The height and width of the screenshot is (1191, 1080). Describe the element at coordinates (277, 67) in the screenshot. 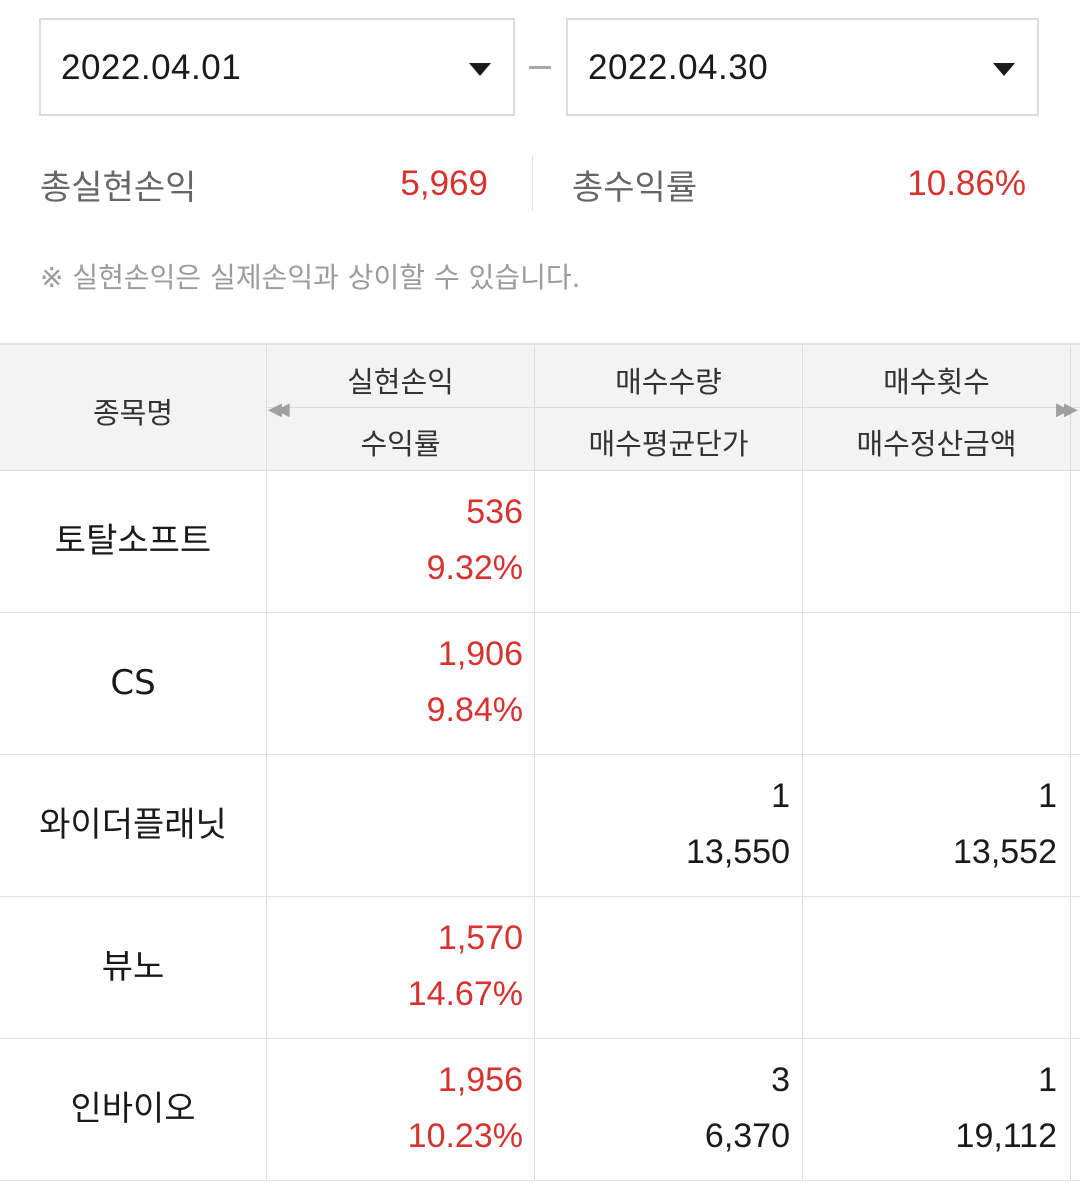

I see `start-date-select: 2022.04.01` at that location.